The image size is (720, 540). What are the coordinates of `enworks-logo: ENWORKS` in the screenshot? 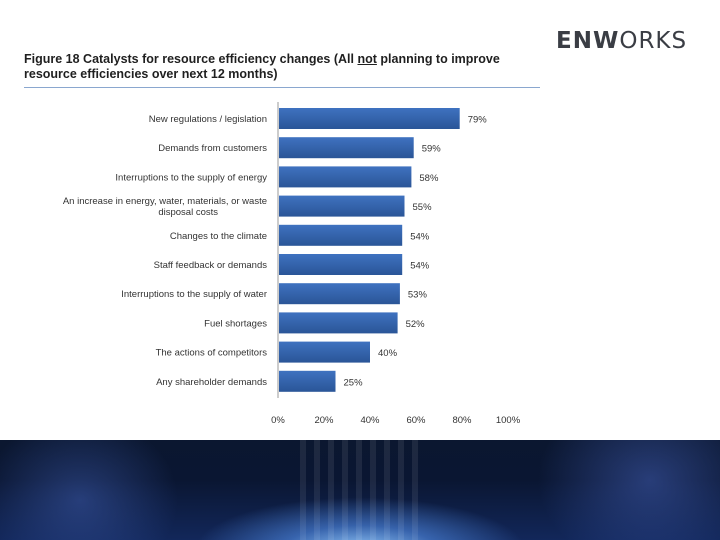 It's located at (622, 41).